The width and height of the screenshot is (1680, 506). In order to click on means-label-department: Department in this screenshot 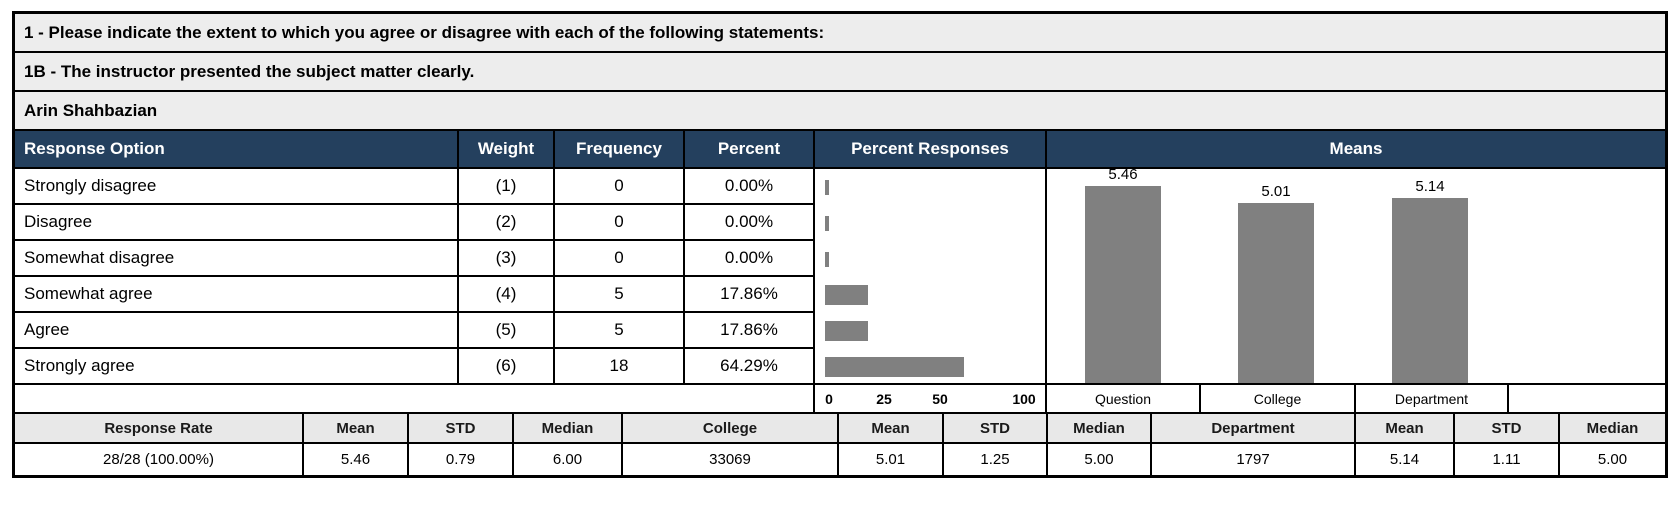, I will do `click(1430, 398)`.